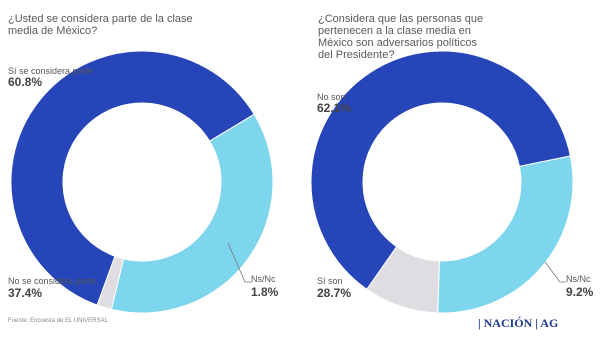 This screenshot has width=603, height=338. I want to click on chart-1-slice-1-value: 60.8%, so click(25, 82).